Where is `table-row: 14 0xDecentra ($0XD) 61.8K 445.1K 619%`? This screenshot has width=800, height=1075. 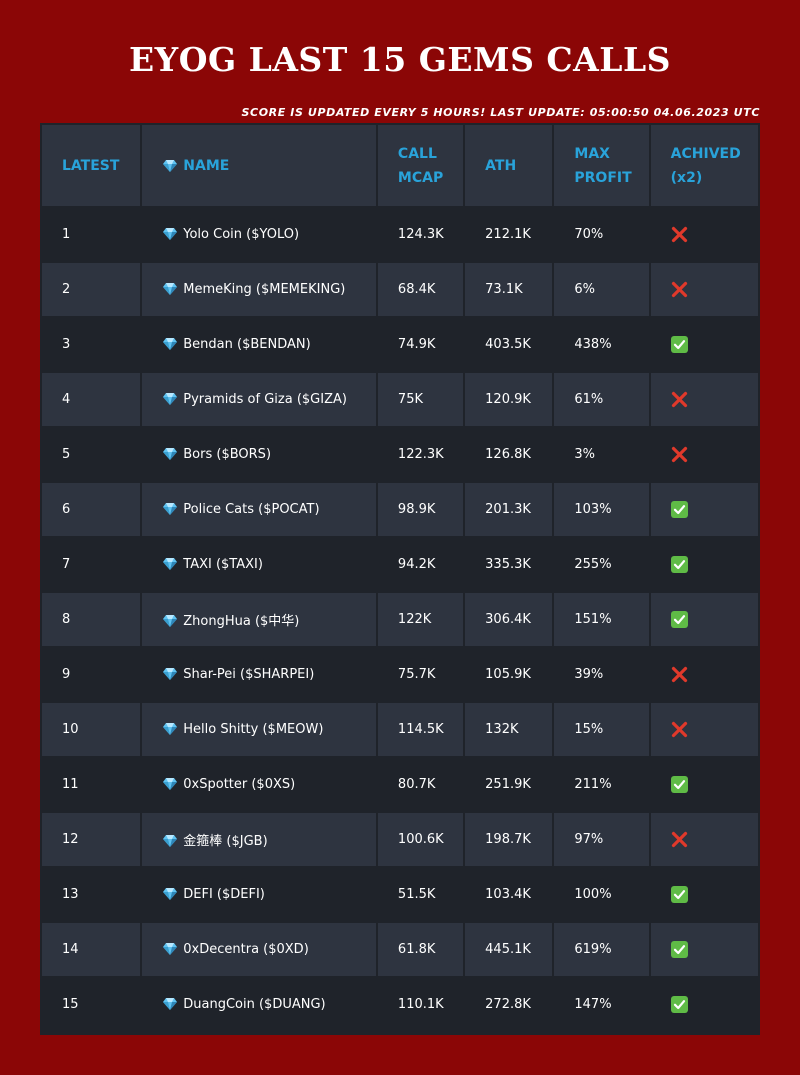
table-row: 14 0xDecentra ($0XD) 61.8K 445.1K 619% is located at coordinates (400, 949).